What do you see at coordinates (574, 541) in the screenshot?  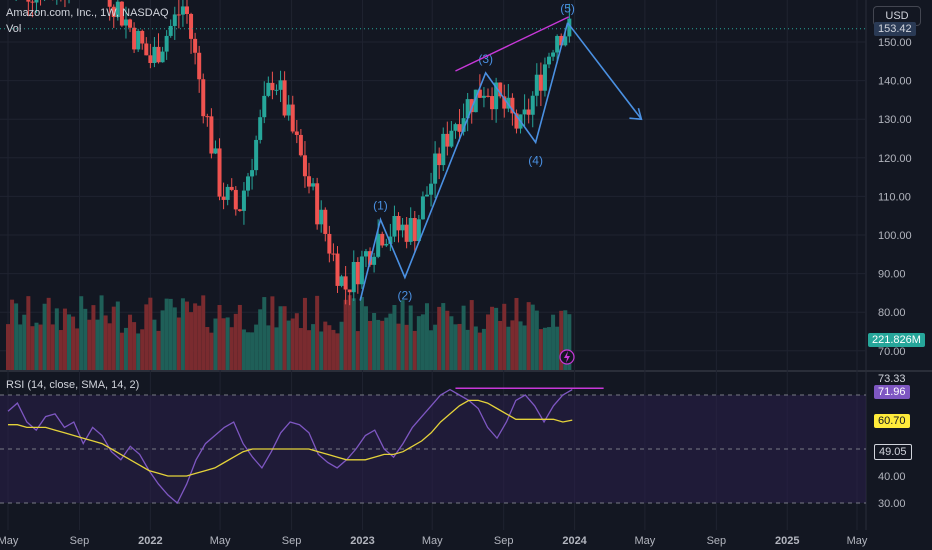 I see `time-tick-label: 2024` at bounding box center [574, 541].